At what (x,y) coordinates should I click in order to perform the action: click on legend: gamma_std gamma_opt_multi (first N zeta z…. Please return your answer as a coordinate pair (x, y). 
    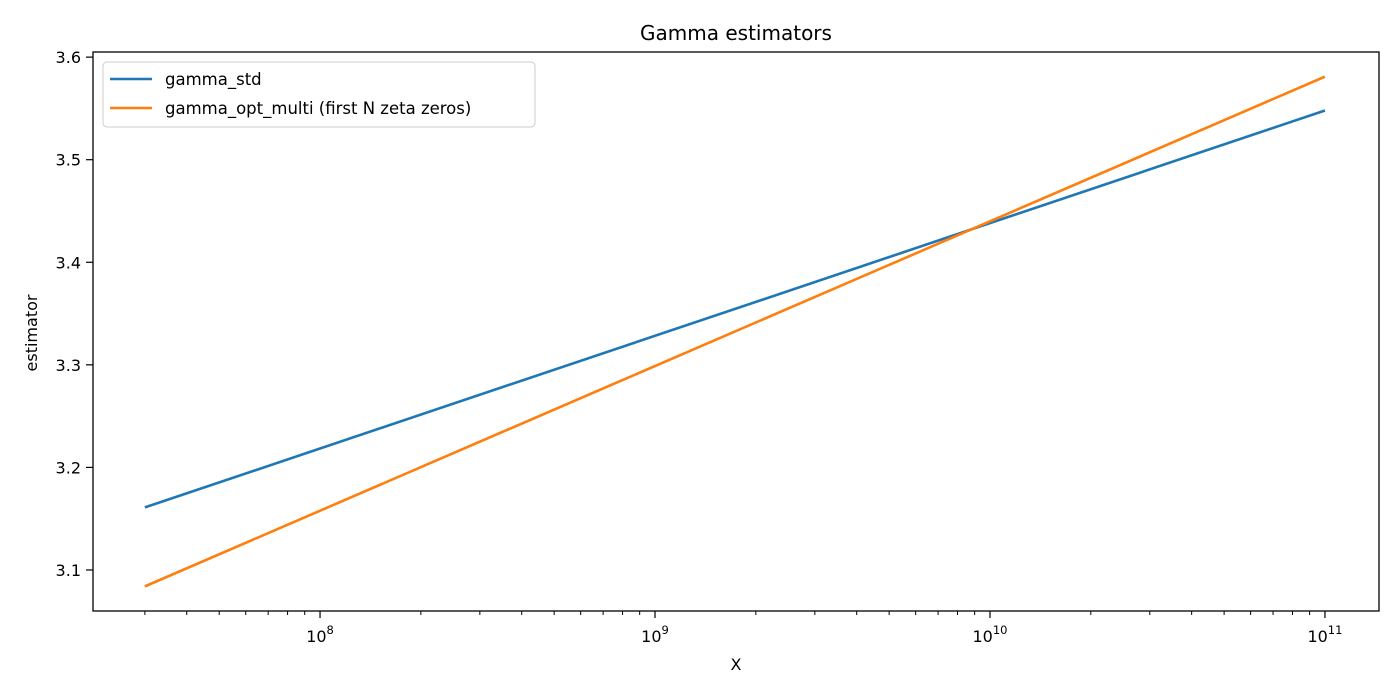
    Looking at the image, I should click on (319, 94).